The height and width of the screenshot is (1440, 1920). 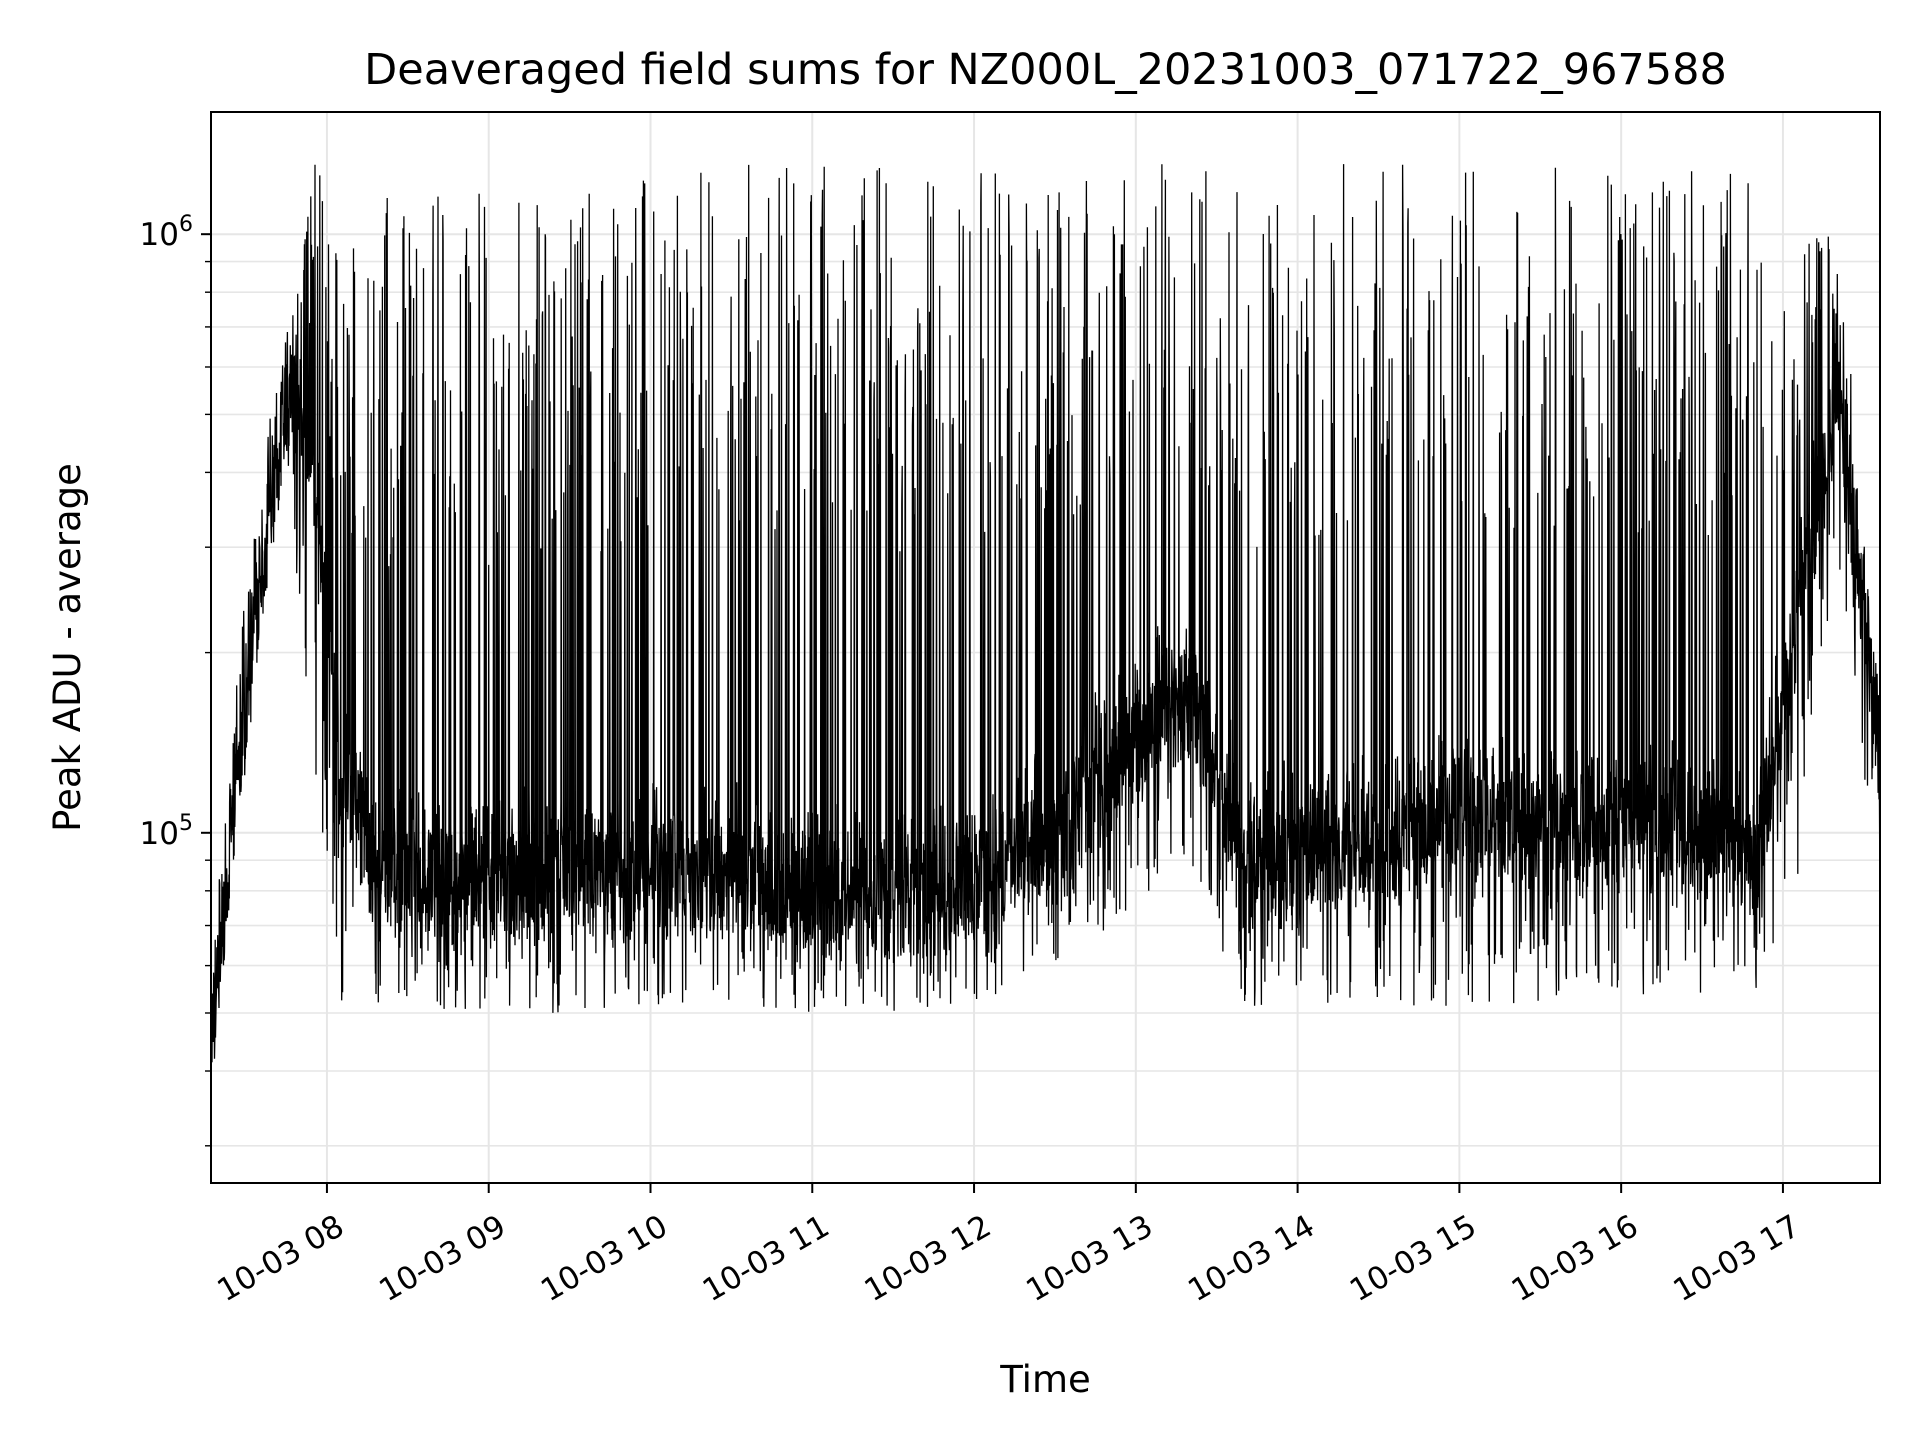 I want to click on y-tick-label: 10⁶, so click(x=166, y=232).